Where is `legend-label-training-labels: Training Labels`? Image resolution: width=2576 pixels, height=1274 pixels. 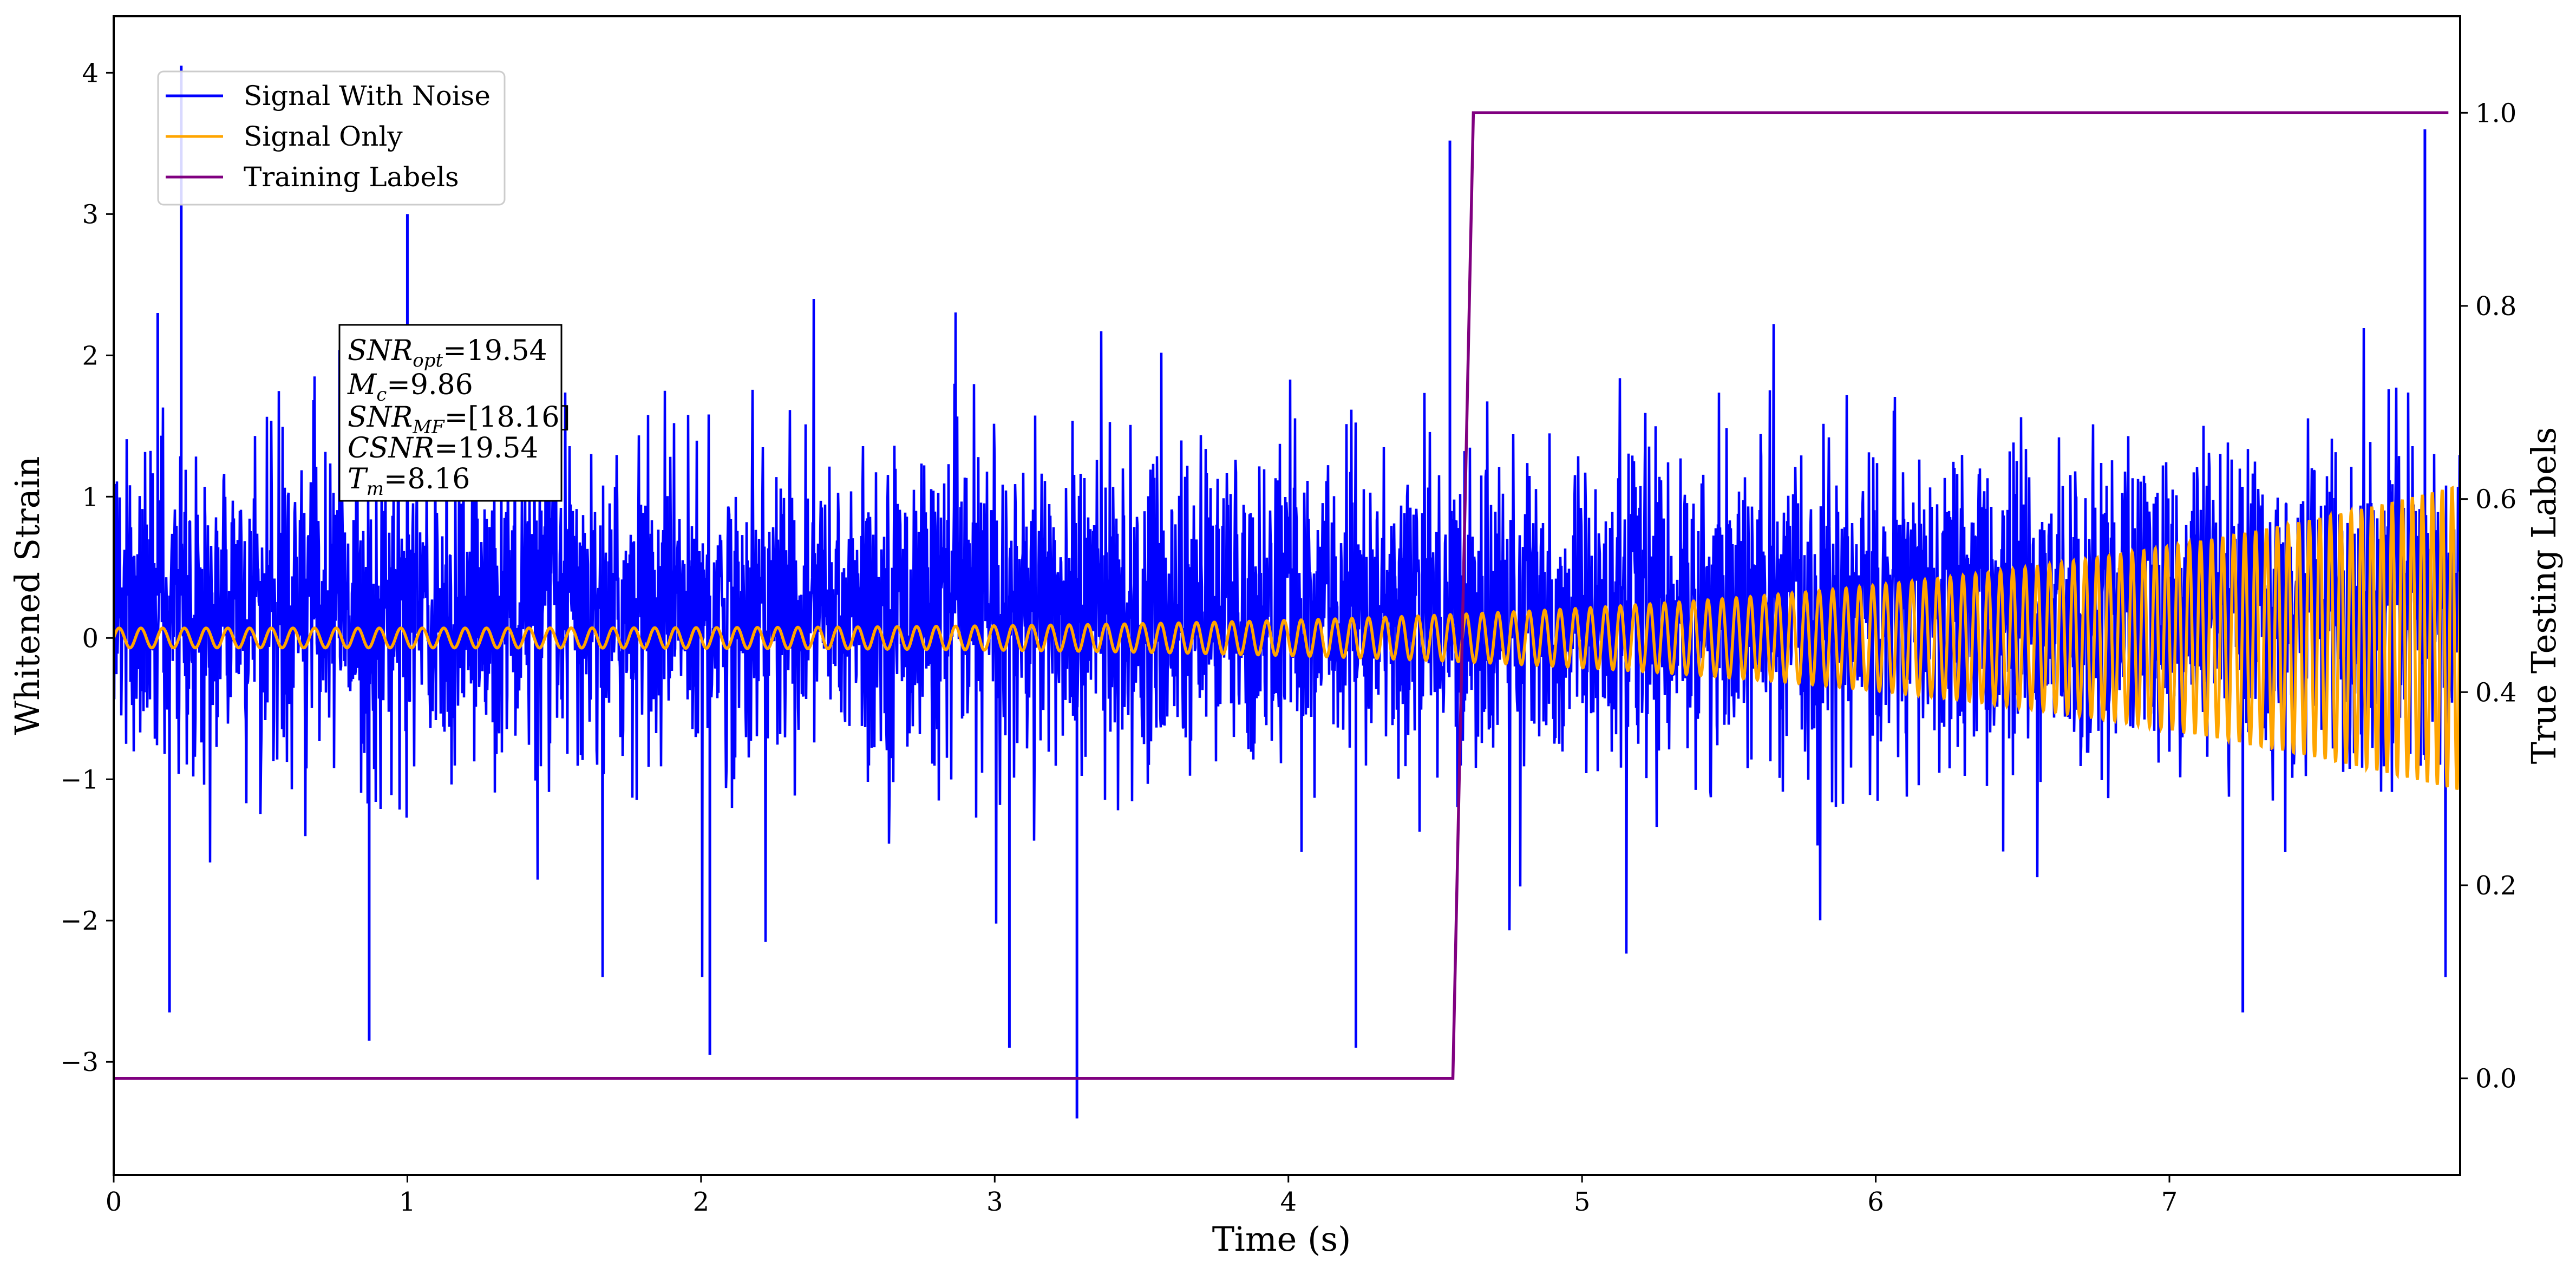 legend-label-training-labels: Training Labels is located at coordinates (352, 177).